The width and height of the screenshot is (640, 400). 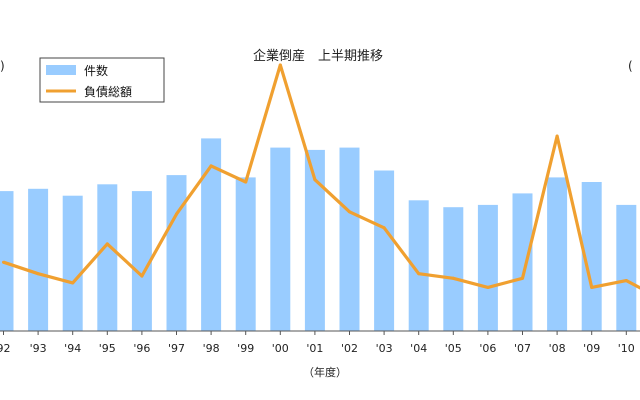 I want to click on x-tick-label: '93, so click(x=38, y=348).